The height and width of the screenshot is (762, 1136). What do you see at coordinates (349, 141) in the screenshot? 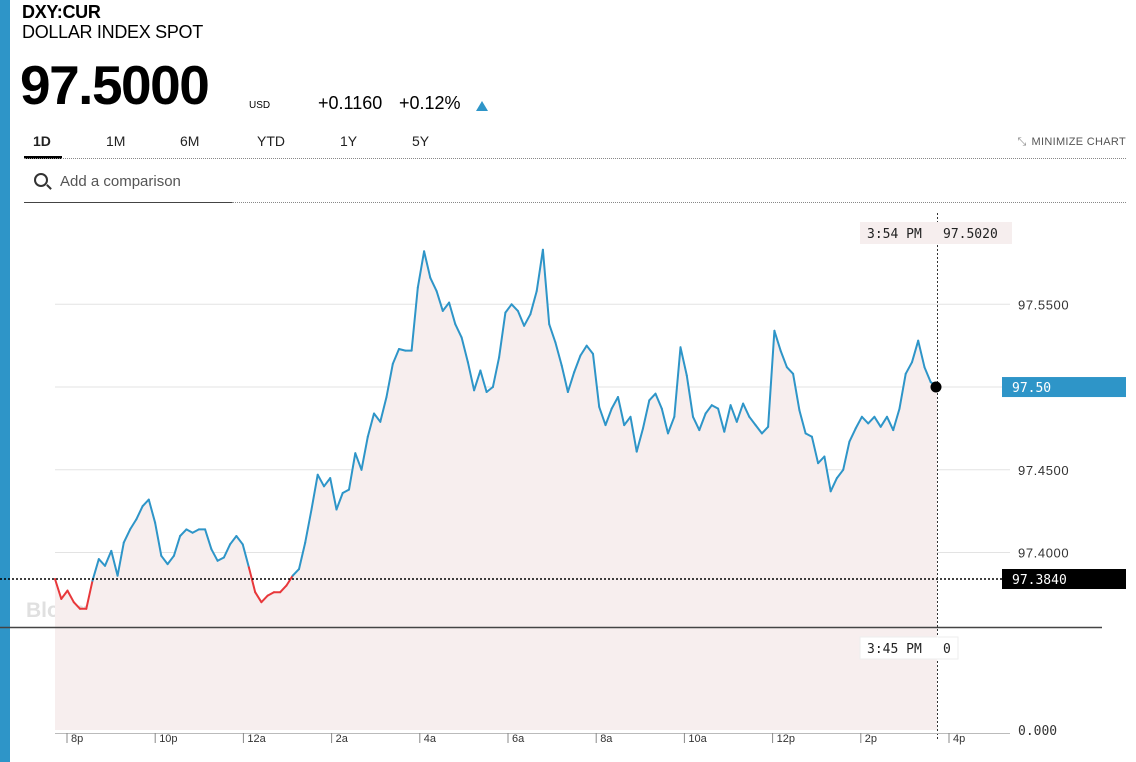
I see `tab-1y: 1Y` at bounding box center [349, 141].